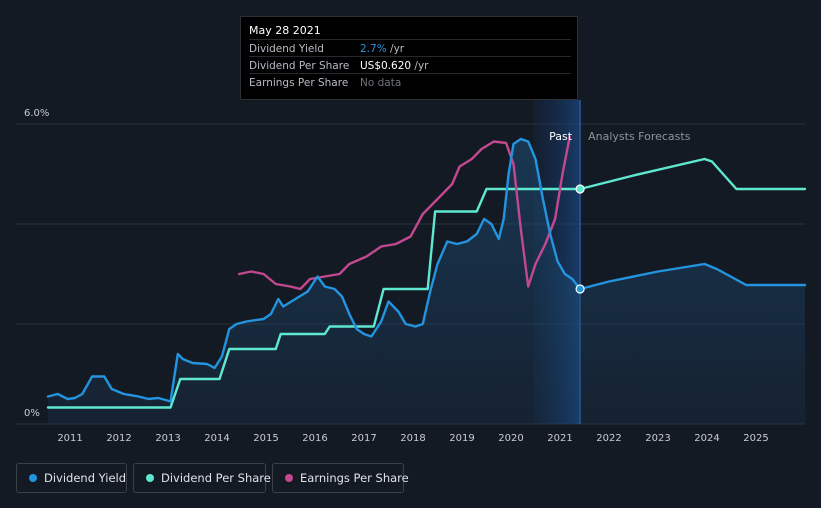 This screenshot has height=508, width=821. I want to click on legend-dividend-per-share: Dividend Per Share, so click(202, 478).